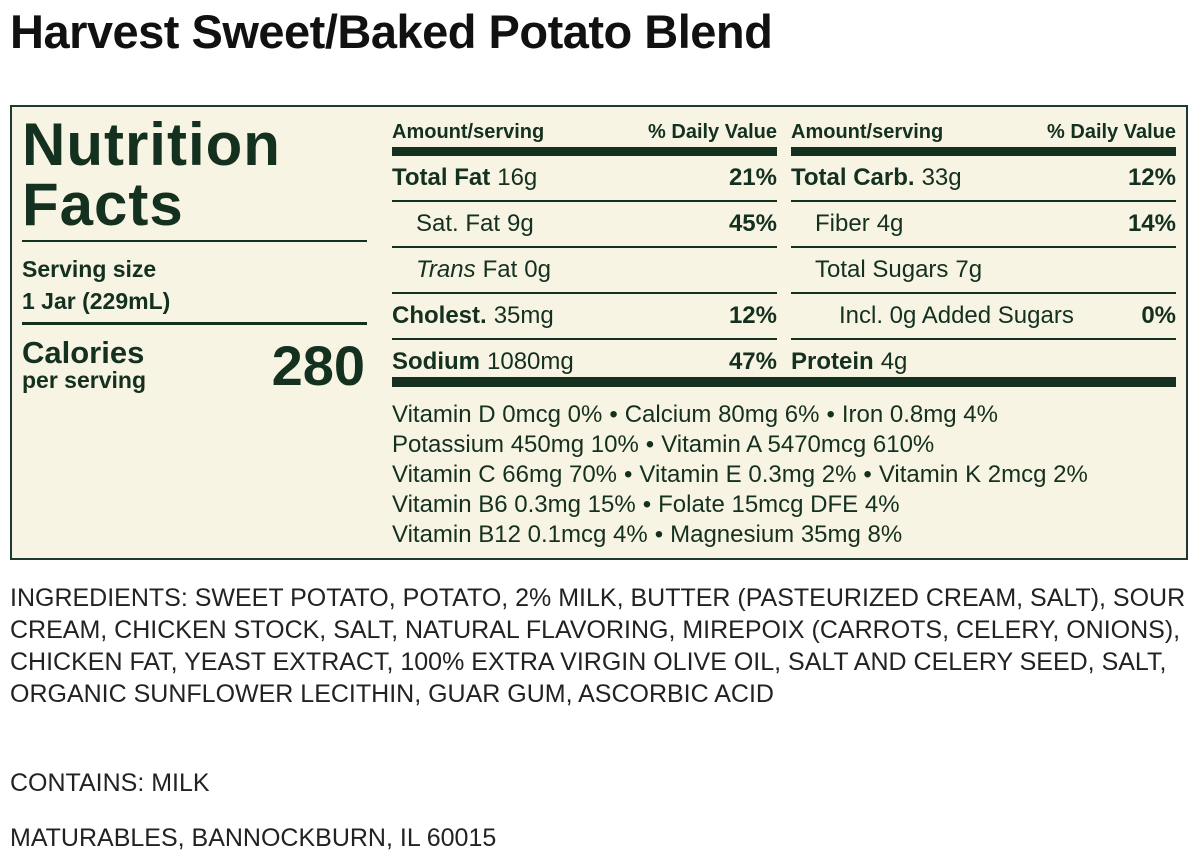  Describe the element at coordinates (1158, 315) in the screenshot. I see `daily-value: 0%` at that location.